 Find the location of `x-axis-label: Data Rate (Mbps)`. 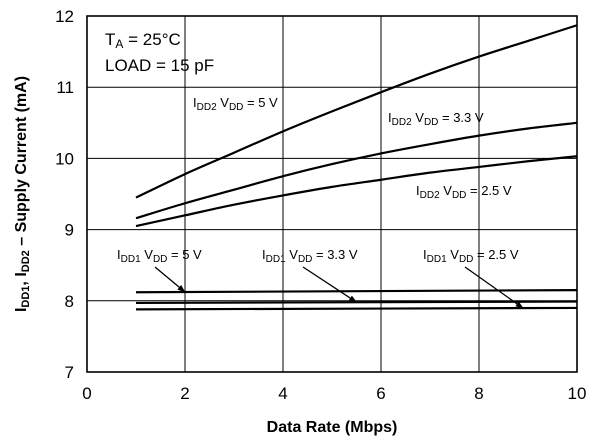

x-axis-label: Data Rate (Mbps) is located at coordinates (332, 427).